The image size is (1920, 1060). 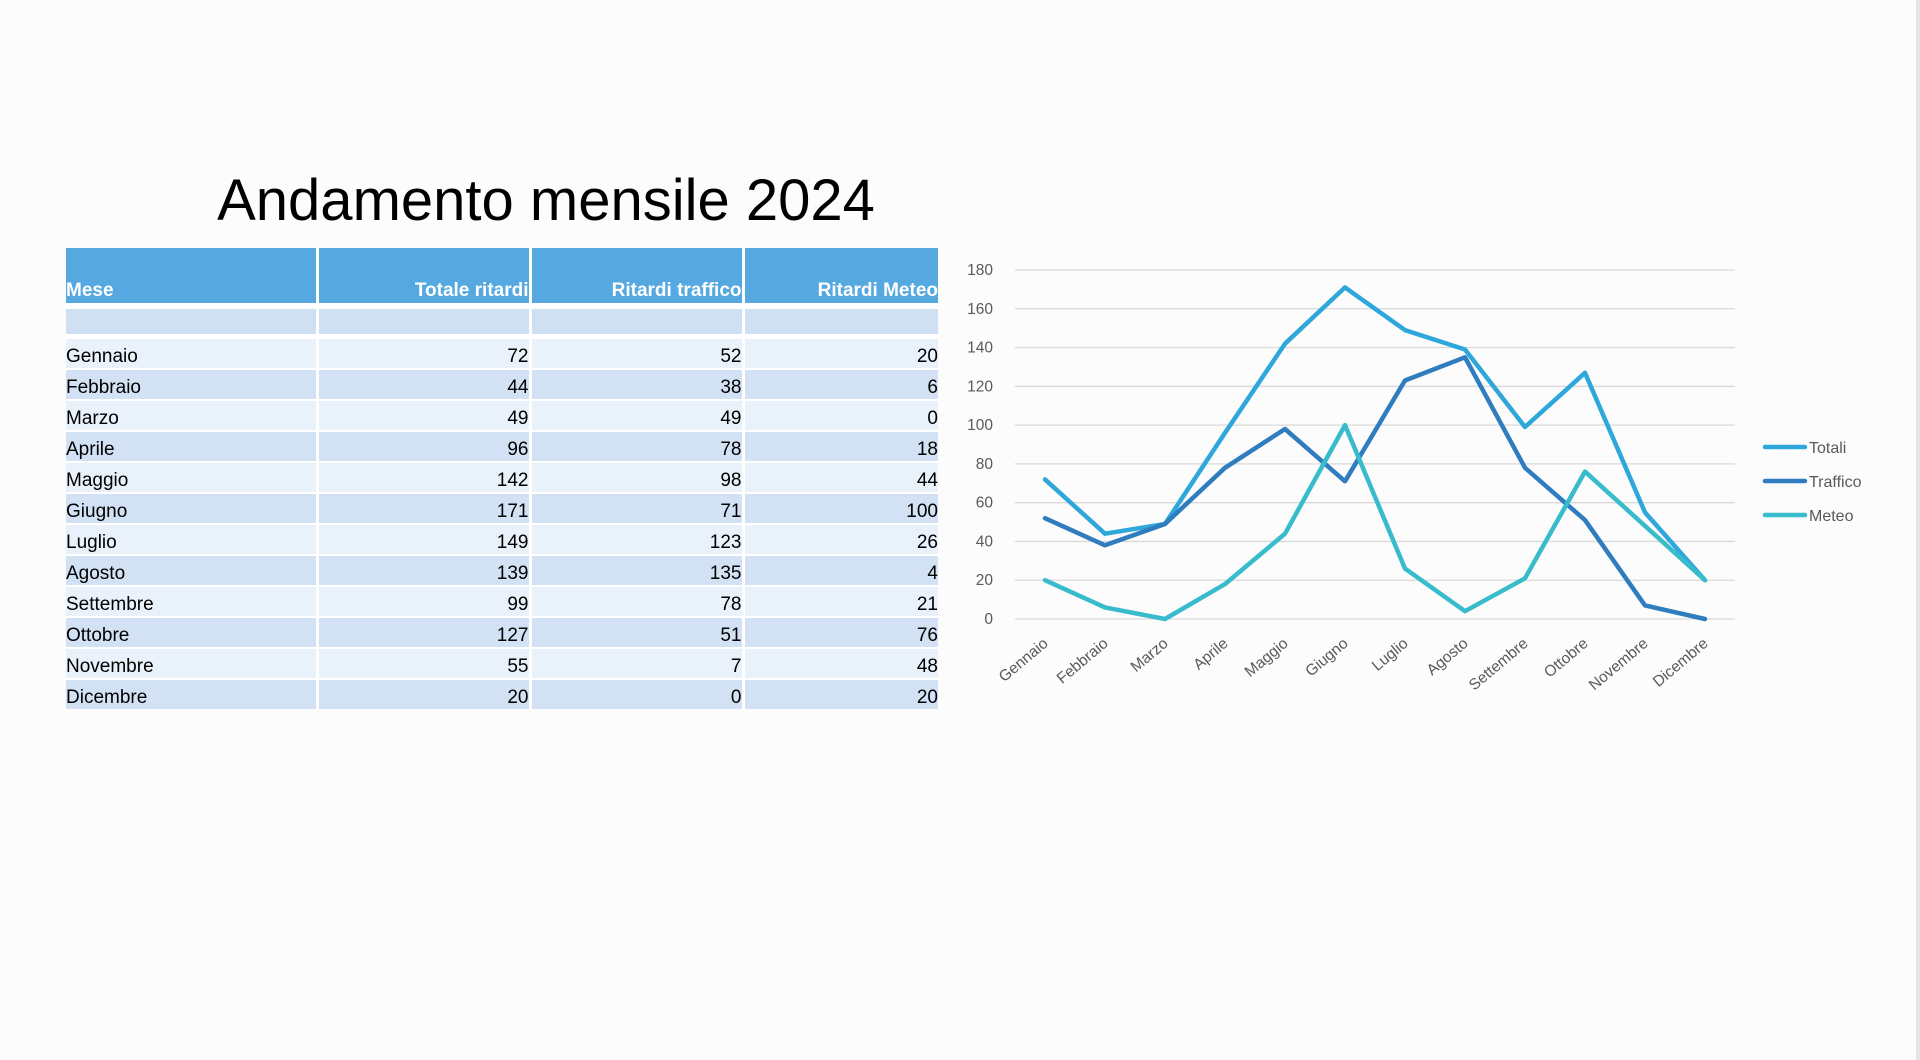 What do you see at coordinates (985, 541) in the screenshot?
I see `y-tick-label: 40` at bounding box center [985, 541].